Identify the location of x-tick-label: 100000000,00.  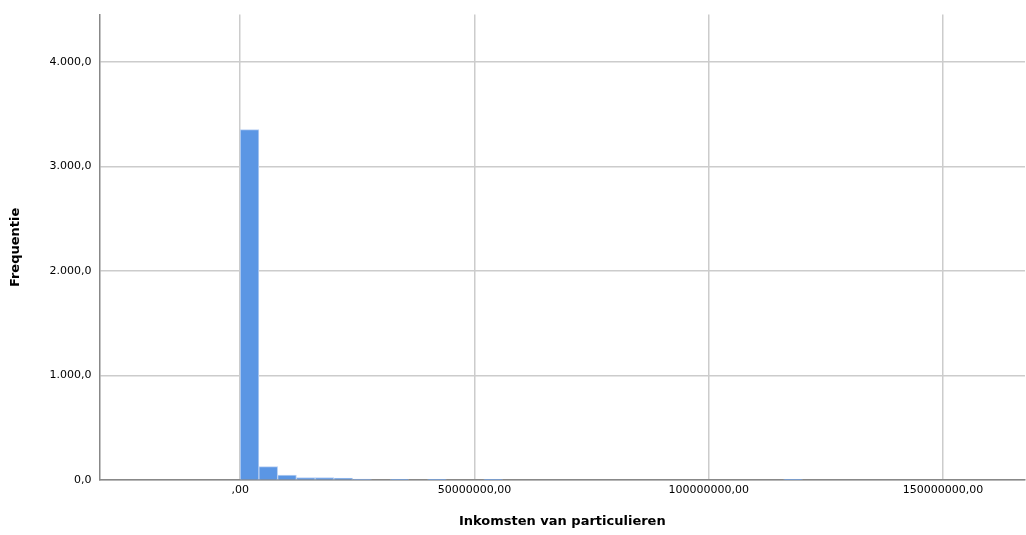
(708, 489).